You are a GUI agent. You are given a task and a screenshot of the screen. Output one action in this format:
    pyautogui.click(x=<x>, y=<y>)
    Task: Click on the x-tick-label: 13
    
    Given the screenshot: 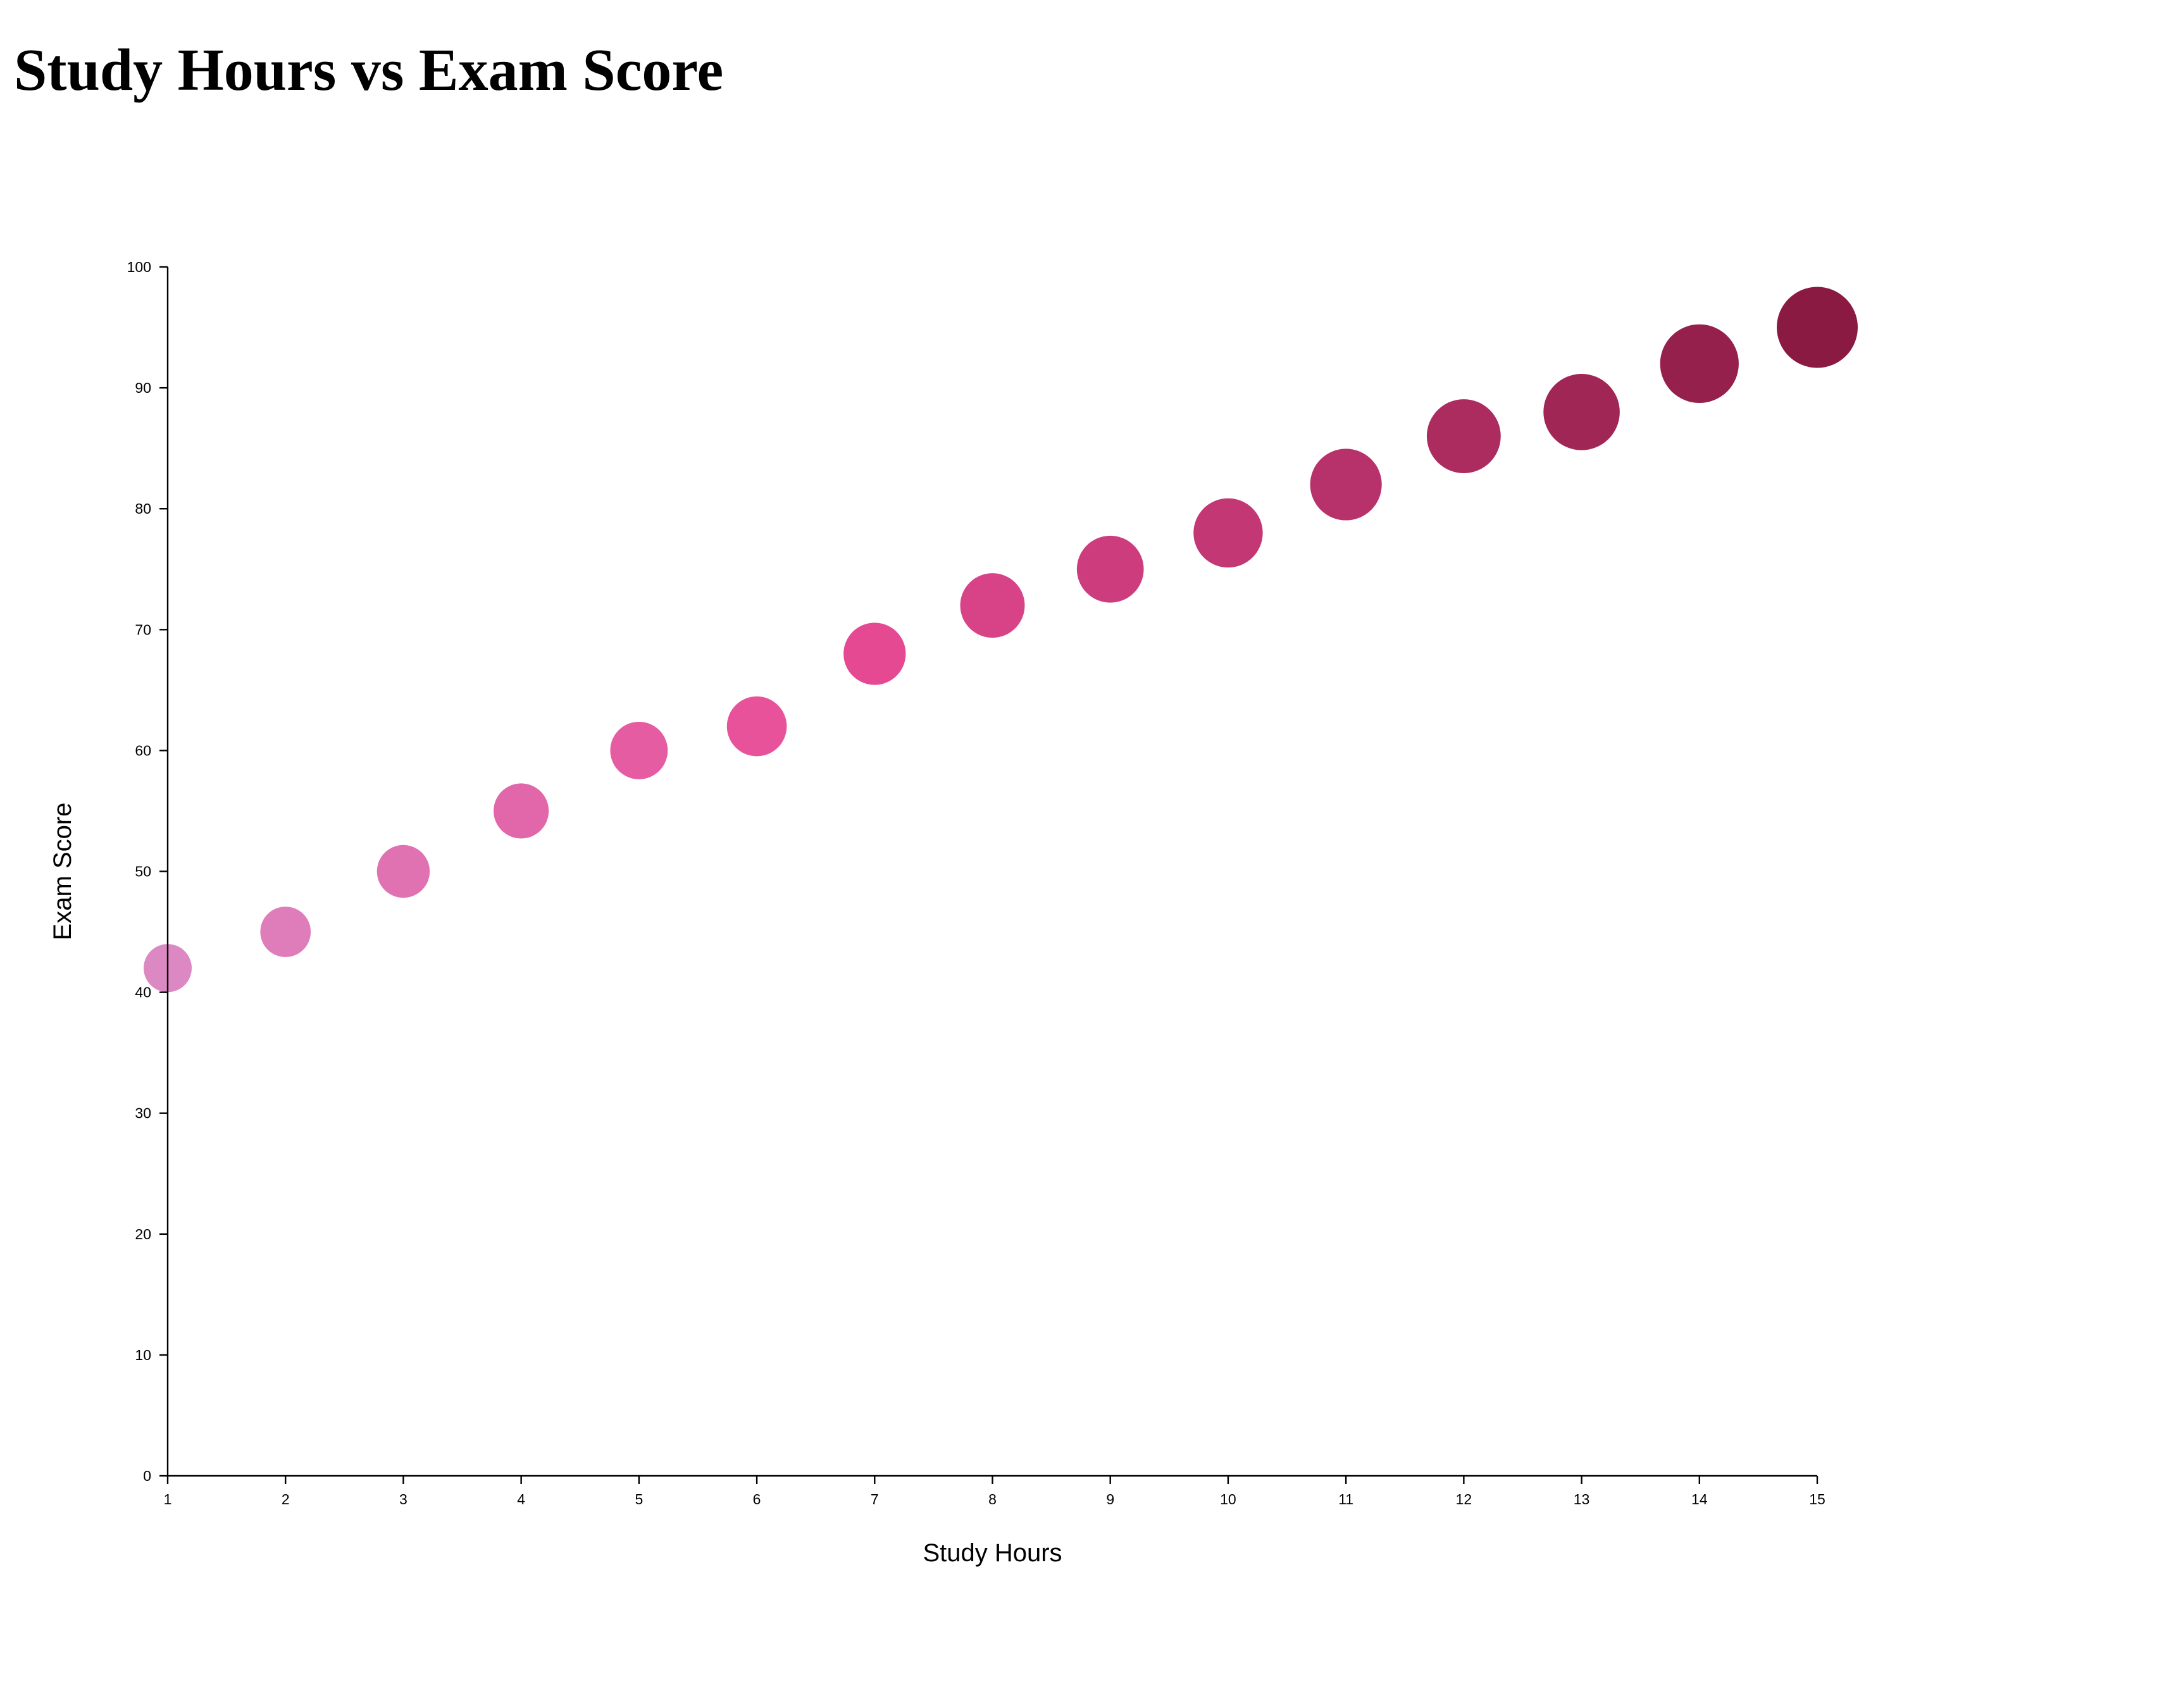 What is the action you would take?
    pyautogui.click(x=1582, y=1499)
    